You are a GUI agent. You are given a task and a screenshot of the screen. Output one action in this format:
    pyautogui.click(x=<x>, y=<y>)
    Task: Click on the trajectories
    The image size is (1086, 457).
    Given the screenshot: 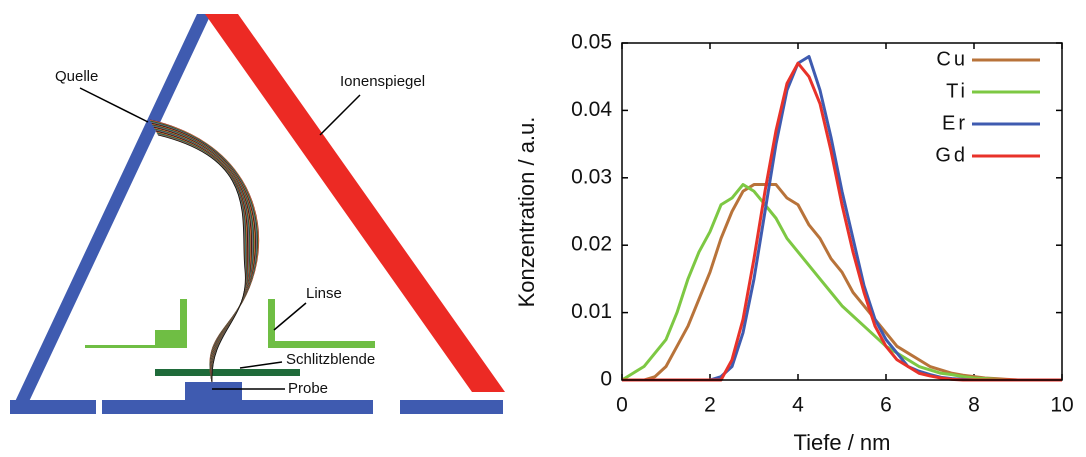 What is the action you would take?
    pyautogui.click(x=204, y=251)
    